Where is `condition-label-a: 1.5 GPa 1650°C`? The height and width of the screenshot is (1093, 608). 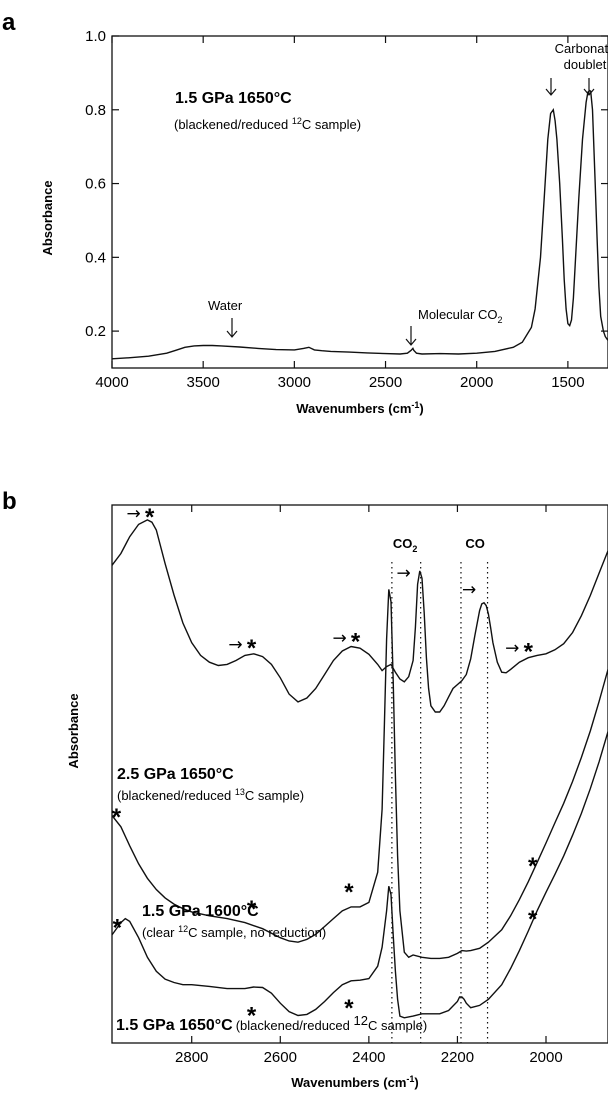 condition-label-a: 1.5 GPa 1650°C is located at coordinates (233, 98).